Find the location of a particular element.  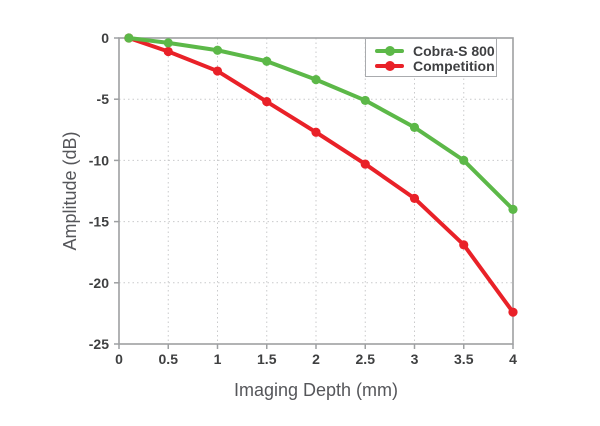

x-tick-label: 0 is located at coordinates (119, 359).